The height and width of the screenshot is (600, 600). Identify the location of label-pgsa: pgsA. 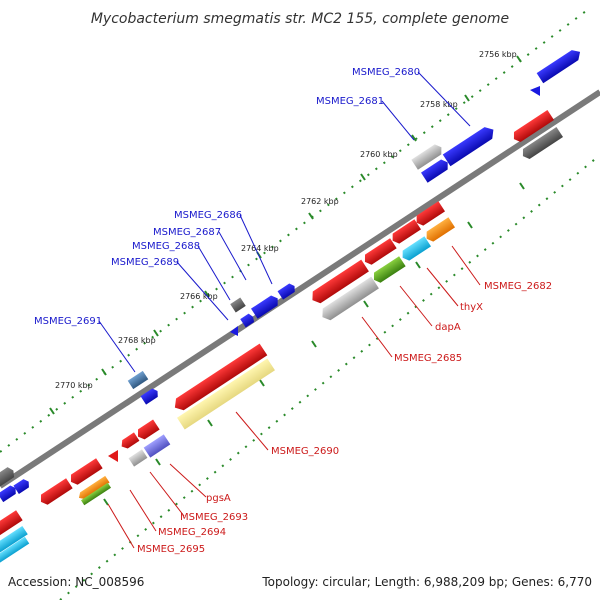
(218, 498).